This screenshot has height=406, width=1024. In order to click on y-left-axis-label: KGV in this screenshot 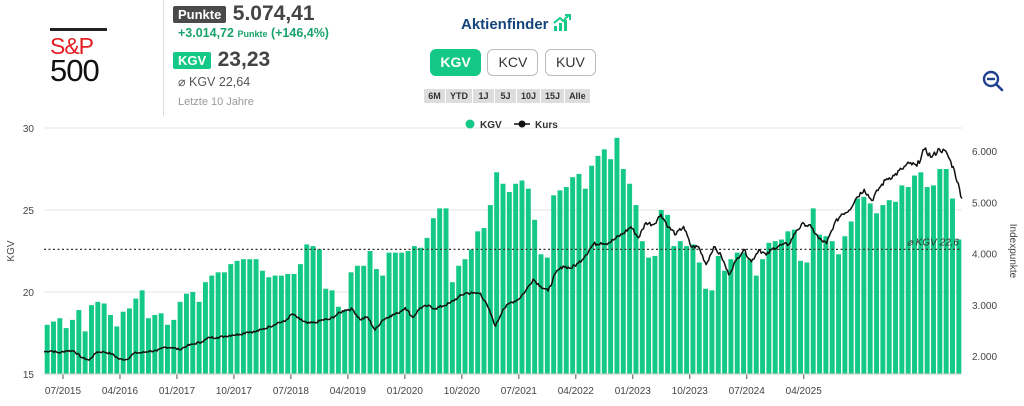, I will do `click(11, 250)`.